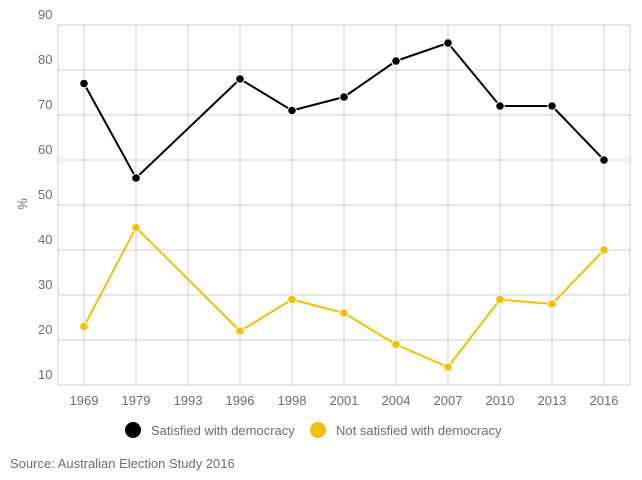  I want to click on y-tick-label: 20, so click(45, 329).